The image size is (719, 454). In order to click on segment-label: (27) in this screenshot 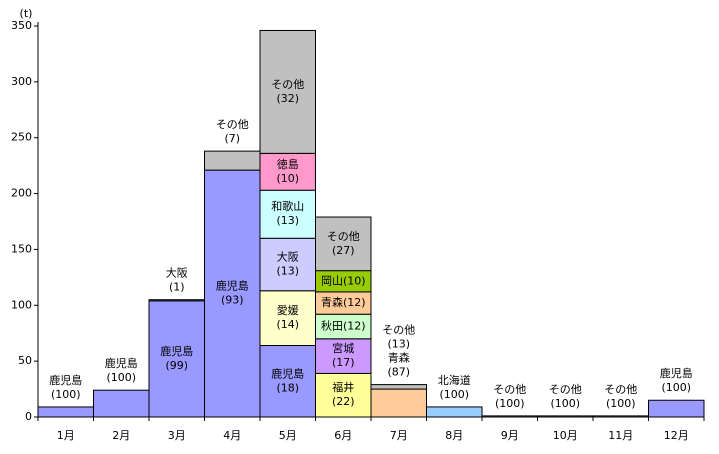, I will do `click(343, 250)`.